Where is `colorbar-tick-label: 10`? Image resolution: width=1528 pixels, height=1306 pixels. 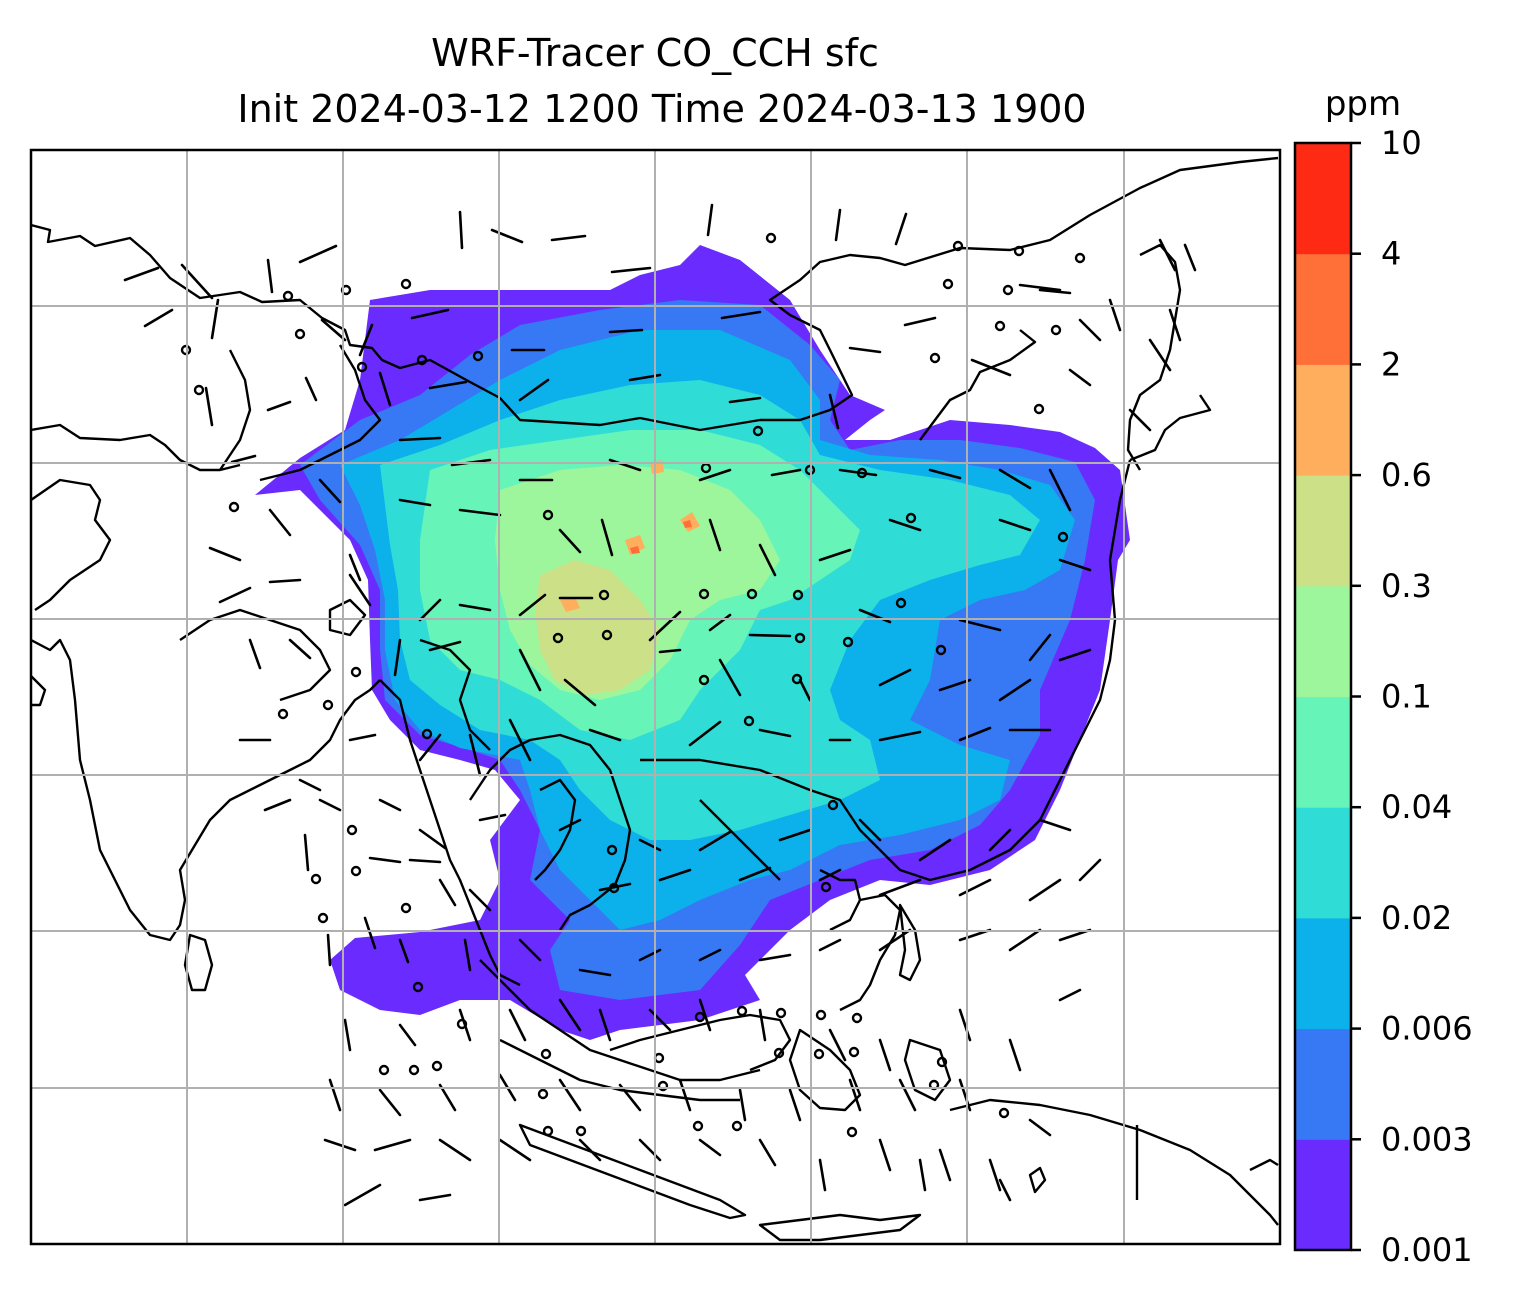
colorbar-tick-label: 10 is located at coordinates (1401, 143).